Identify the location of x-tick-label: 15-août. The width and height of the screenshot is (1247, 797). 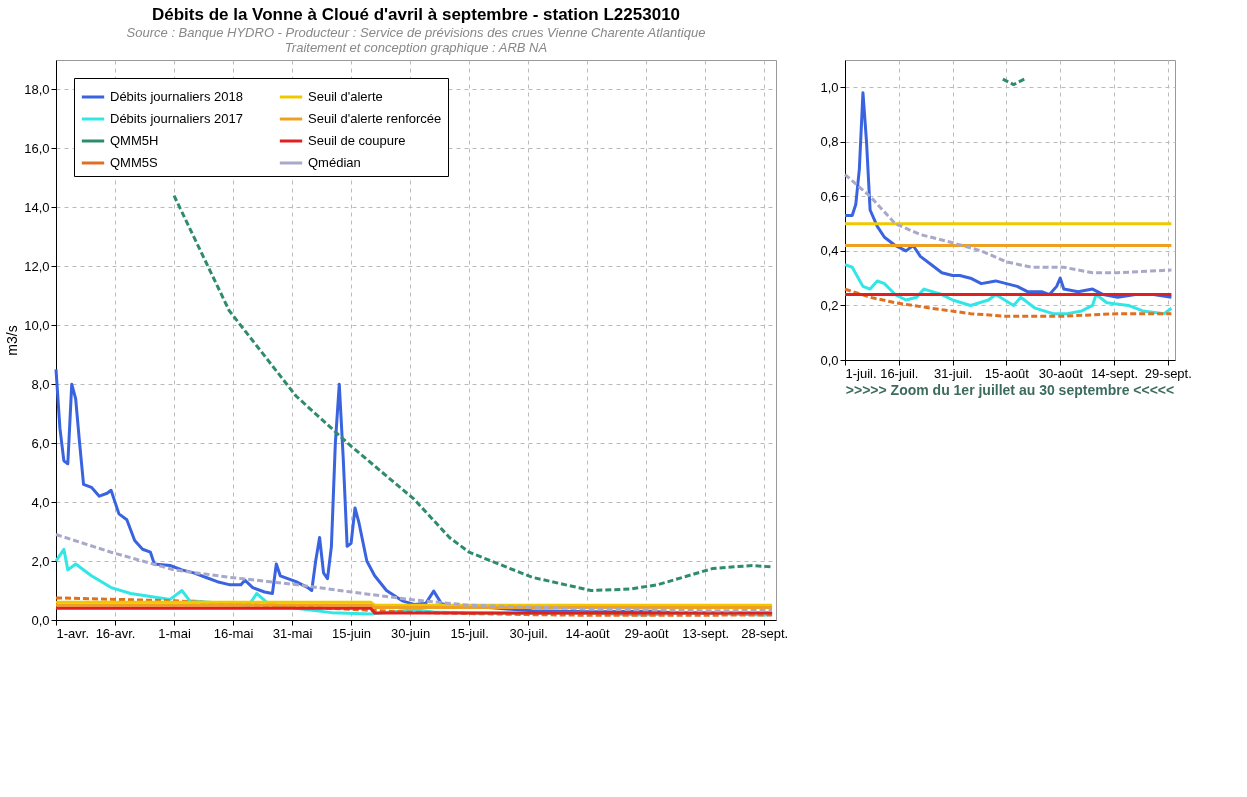
(1007, 373).